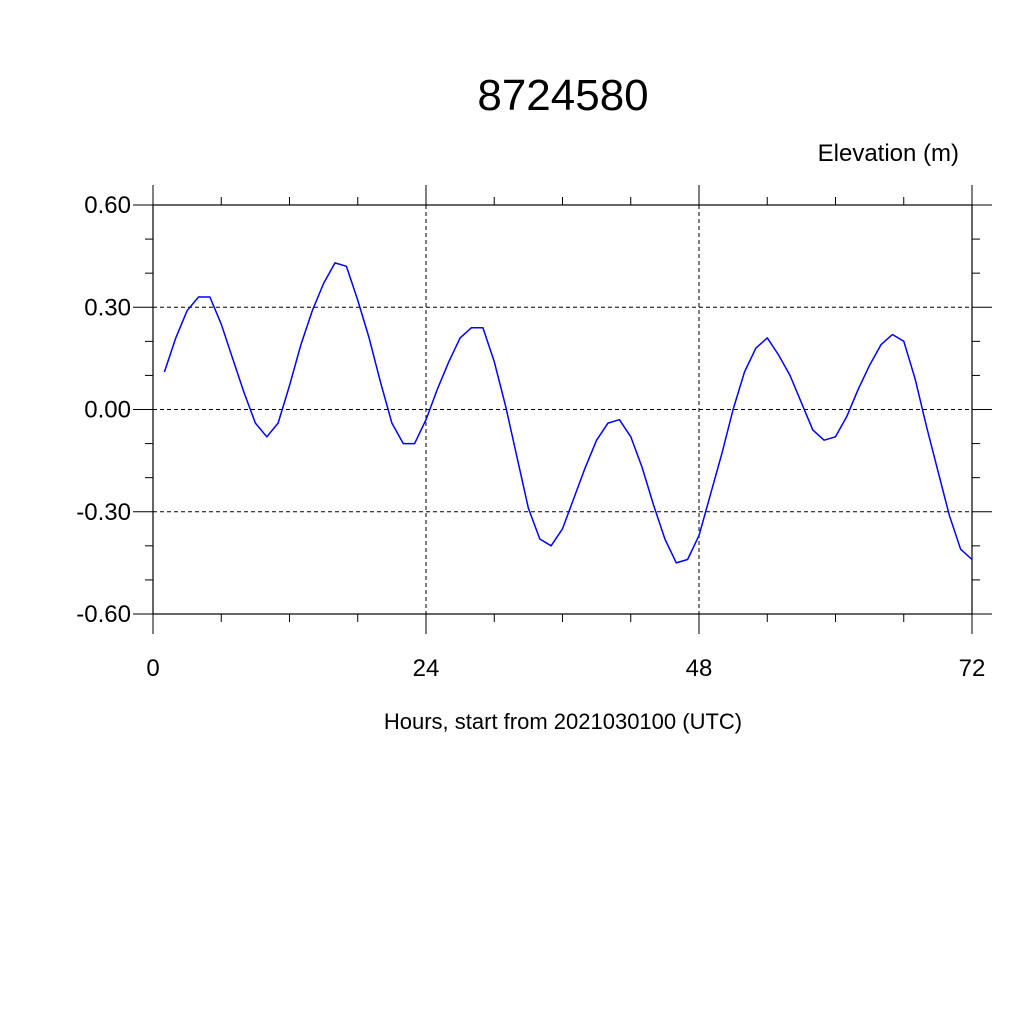 The image size is (1024, 1024). I want to click on y-axis-units-label: Elevation (m), so click(888, 153).